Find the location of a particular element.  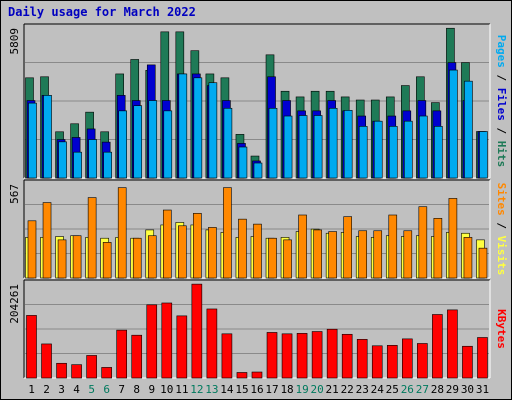

chart-title: Daily usage for March 2022 is located at coordinates (102, 12).